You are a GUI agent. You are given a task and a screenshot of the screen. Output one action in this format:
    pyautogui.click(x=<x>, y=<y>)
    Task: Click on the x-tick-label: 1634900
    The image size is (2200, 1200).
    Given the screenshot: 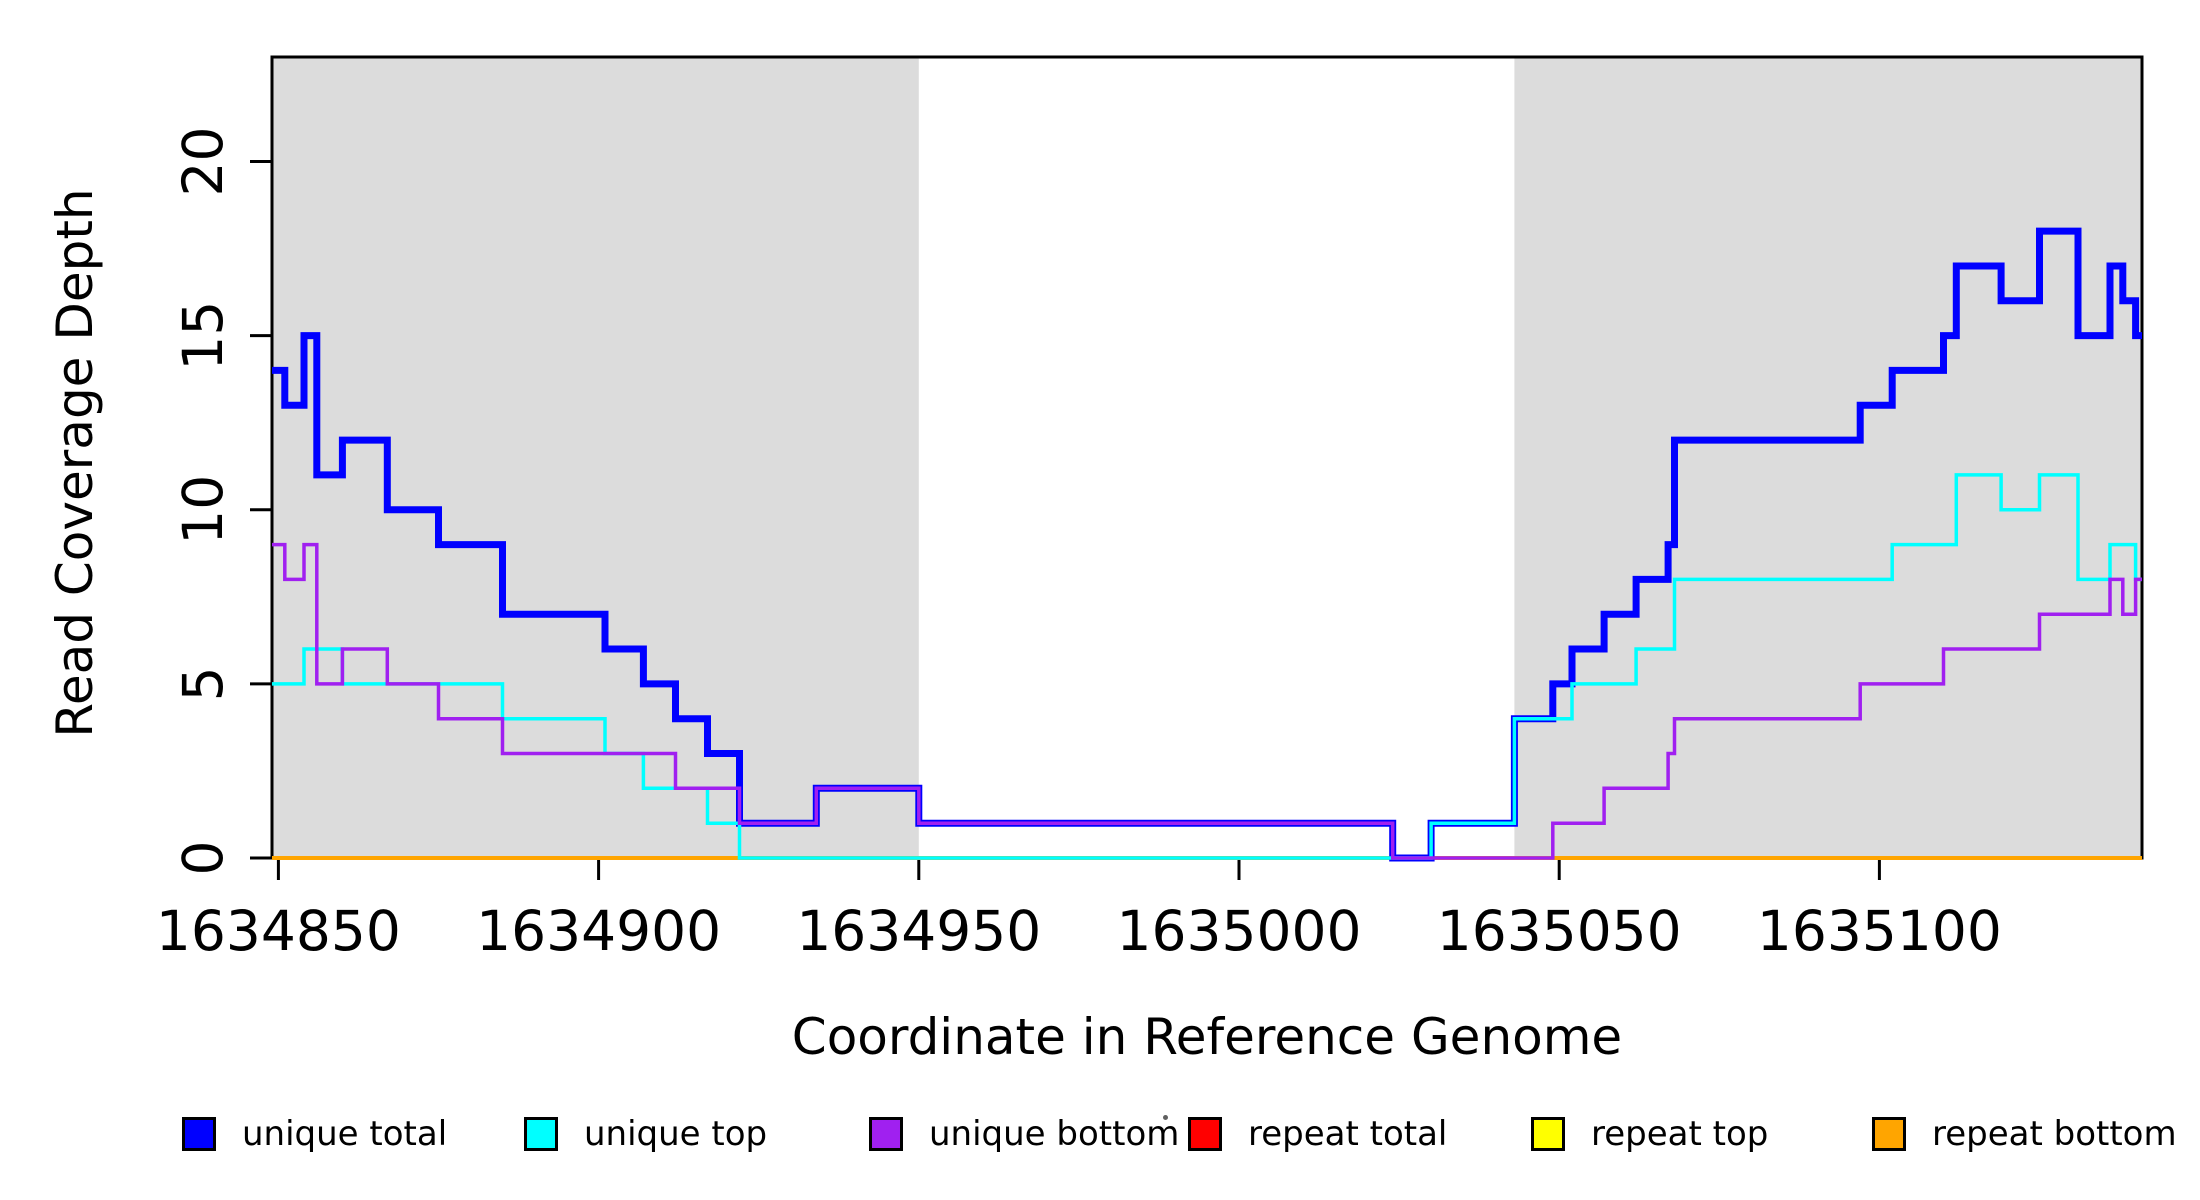 What is the action you would take?
    pyautogui.click(x=598, y=931)
    